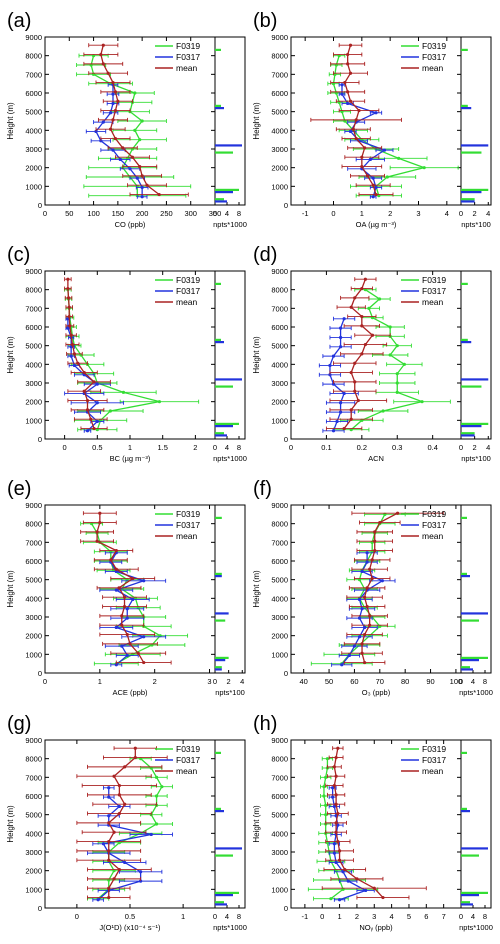  Describe the element at coordinates (40, 908) in the screenshot. I see `y-tick-label: 0` at that location.